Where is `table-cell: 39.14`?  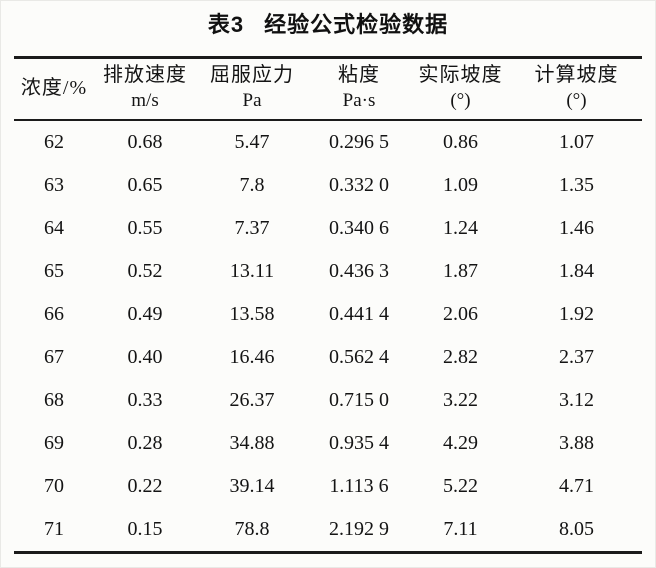 table-cell: 39.14 is located at coordinates (252, 486).